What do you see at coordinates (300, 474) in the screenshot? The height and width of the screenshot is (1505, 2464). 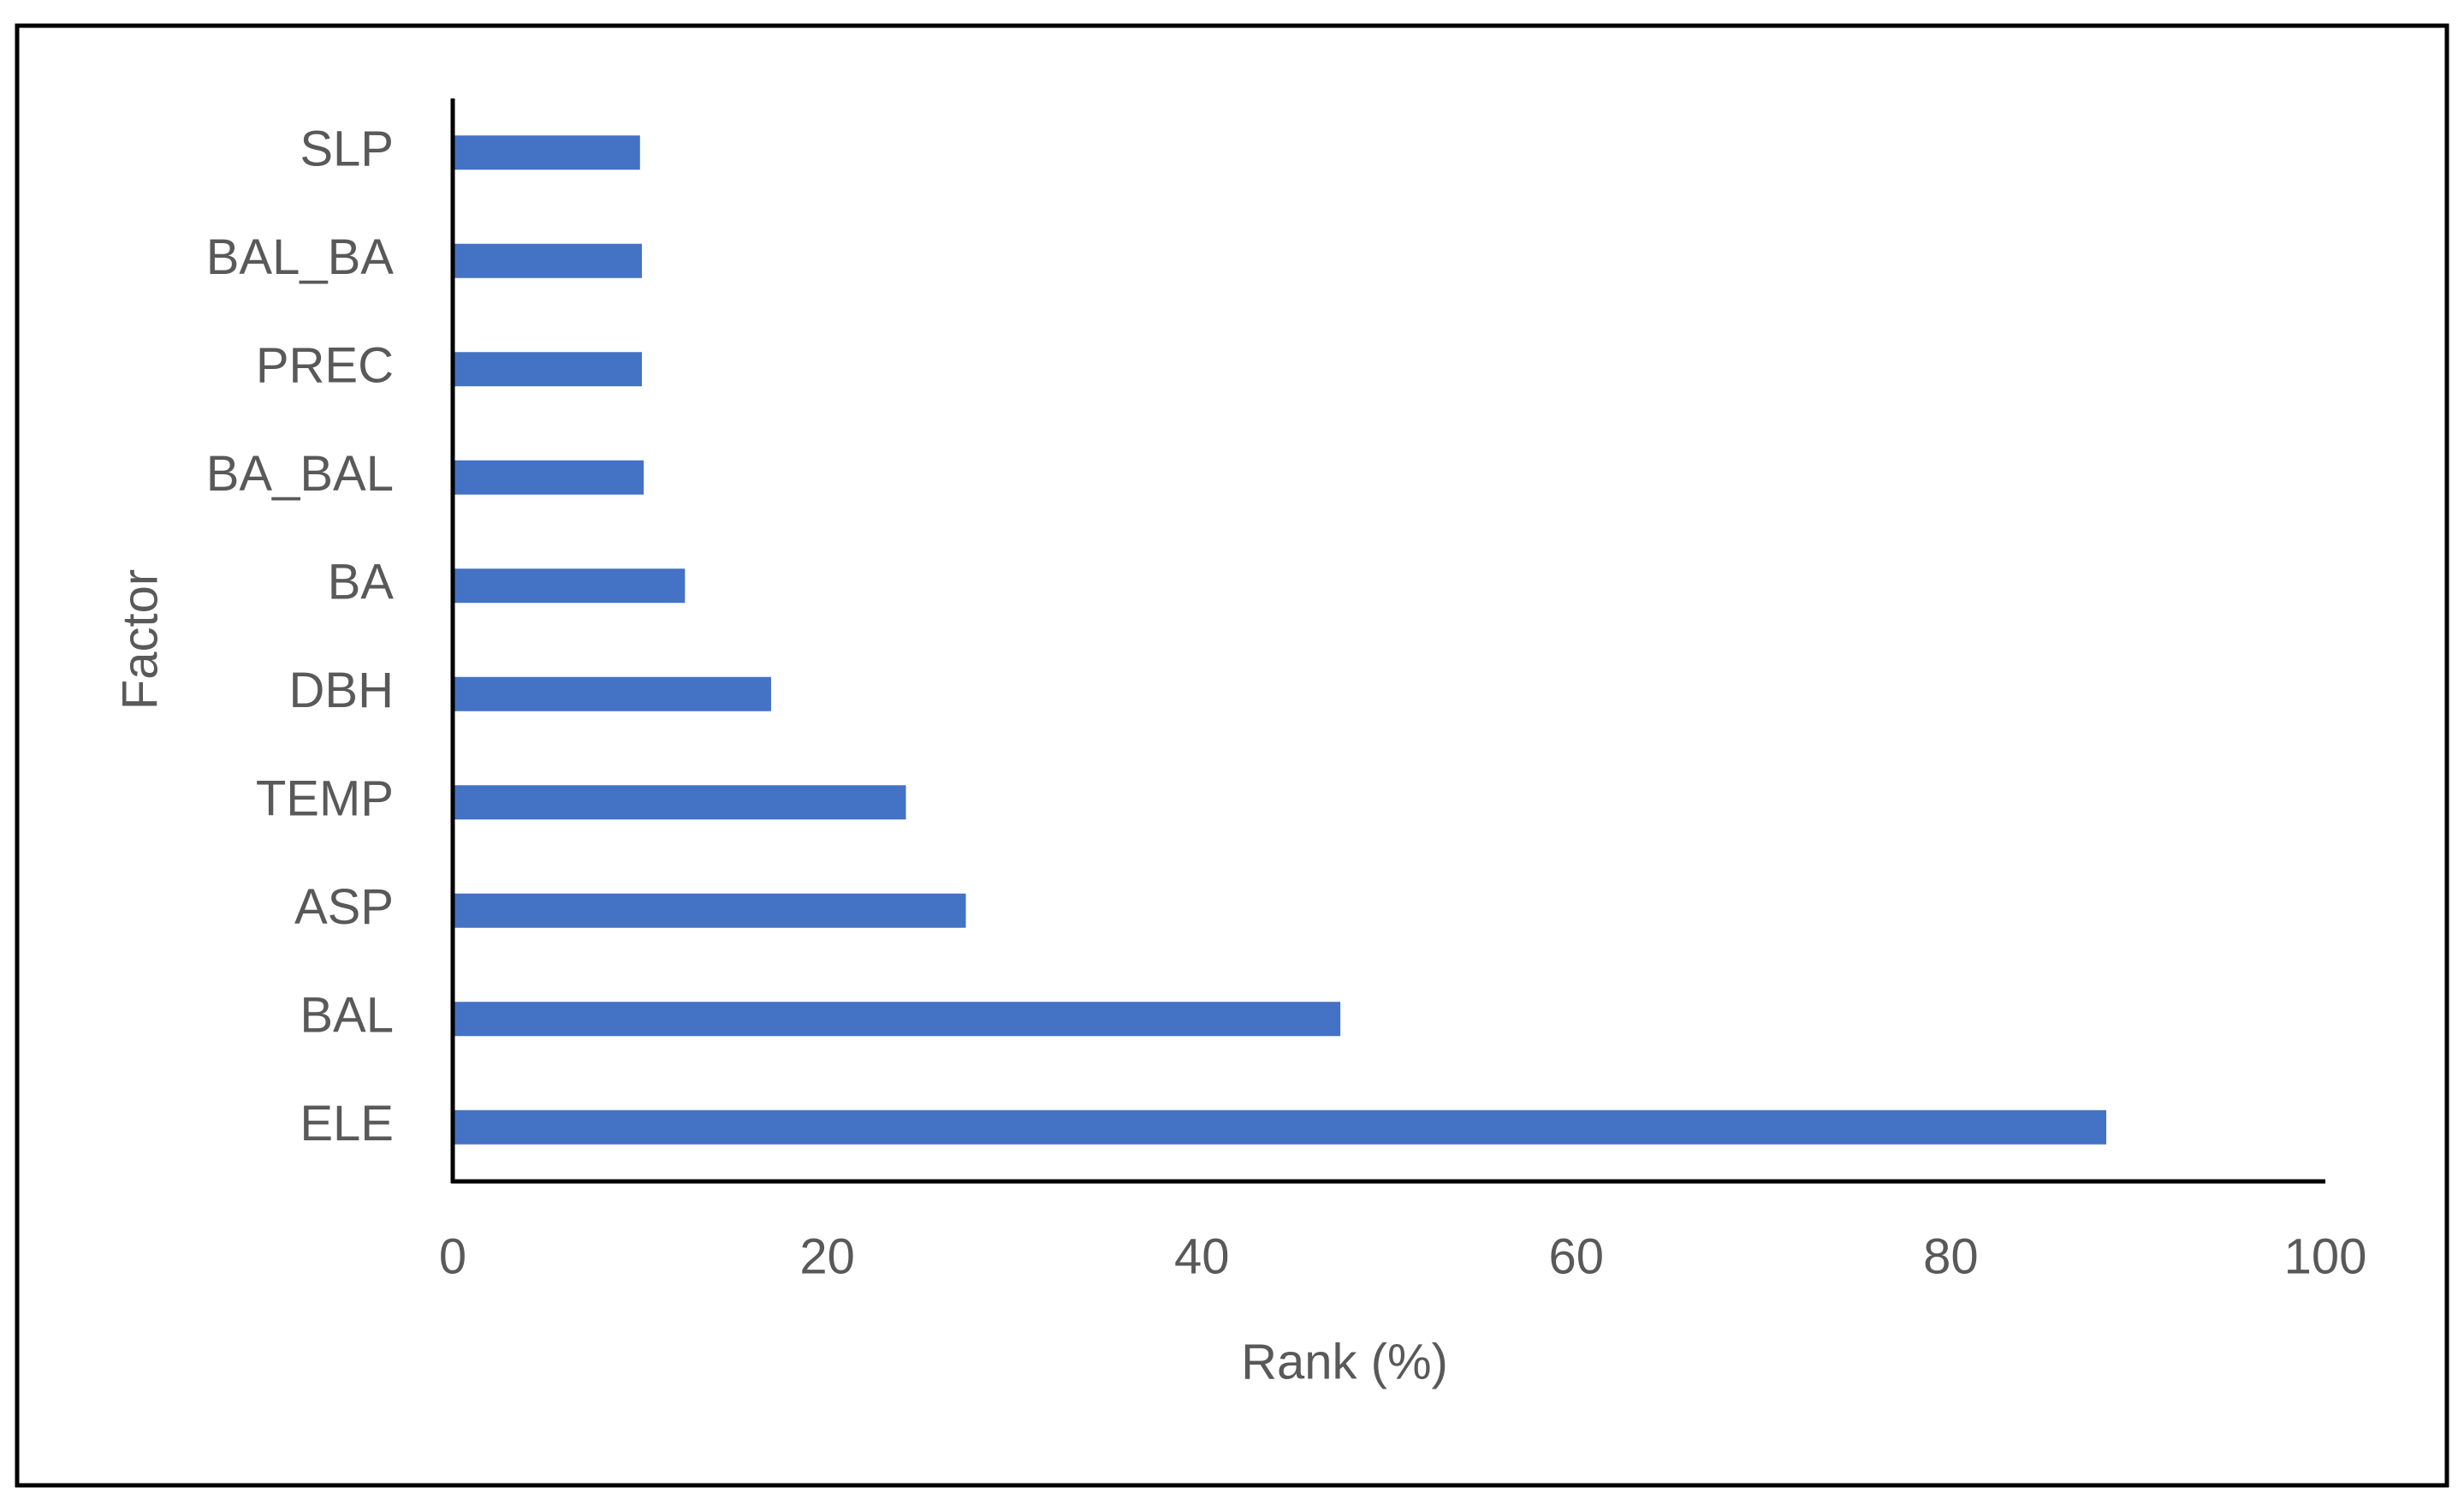 I see `y-tick-label: BA_BAL` at bounding box center [300, 474].